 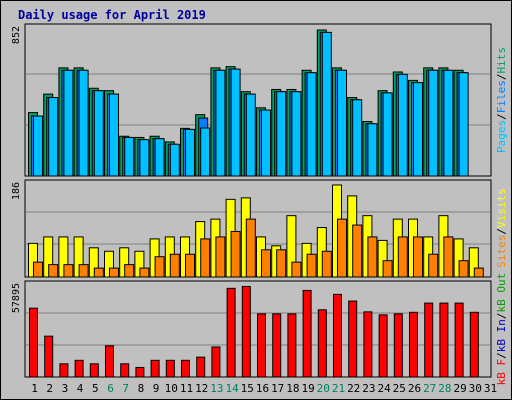 I want to click on x-tick-day-5: 5, so click(x=95, y=388).